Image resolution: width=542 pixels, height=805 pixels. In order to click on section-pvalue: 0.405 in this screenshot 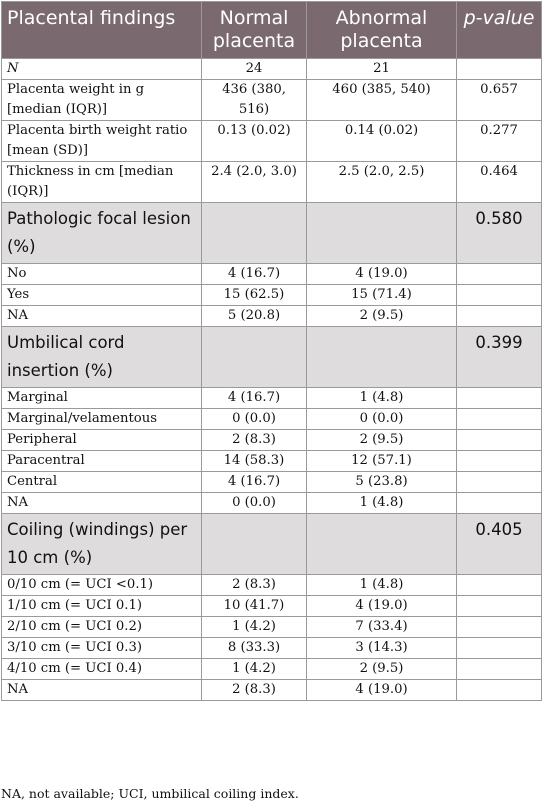, I will do `click(499, 544)`.